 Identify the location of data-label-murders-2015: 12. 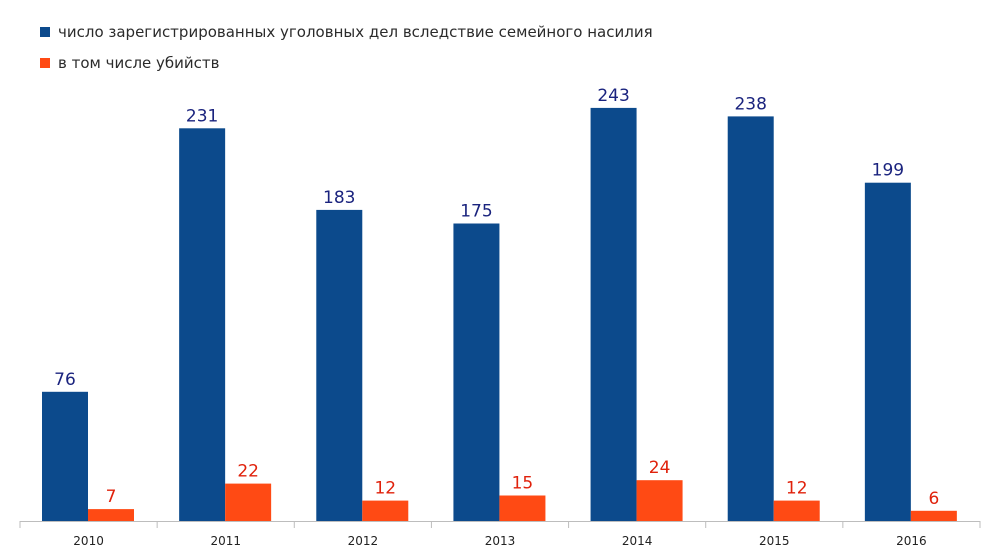
(797, 489).